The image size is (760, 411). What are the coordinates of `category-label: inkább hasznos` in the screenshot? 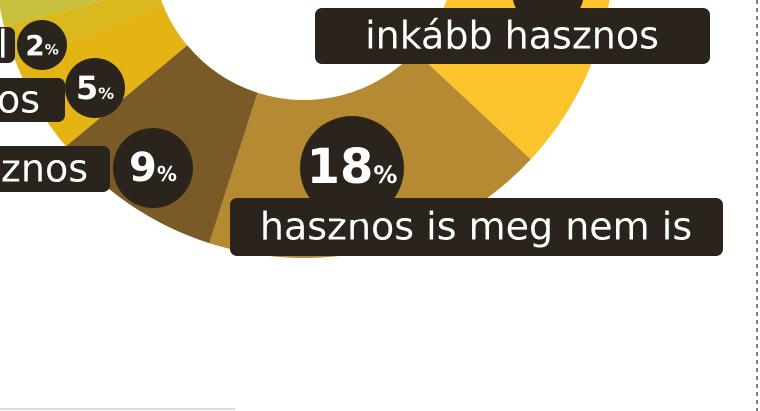 It's located at (512, 36).